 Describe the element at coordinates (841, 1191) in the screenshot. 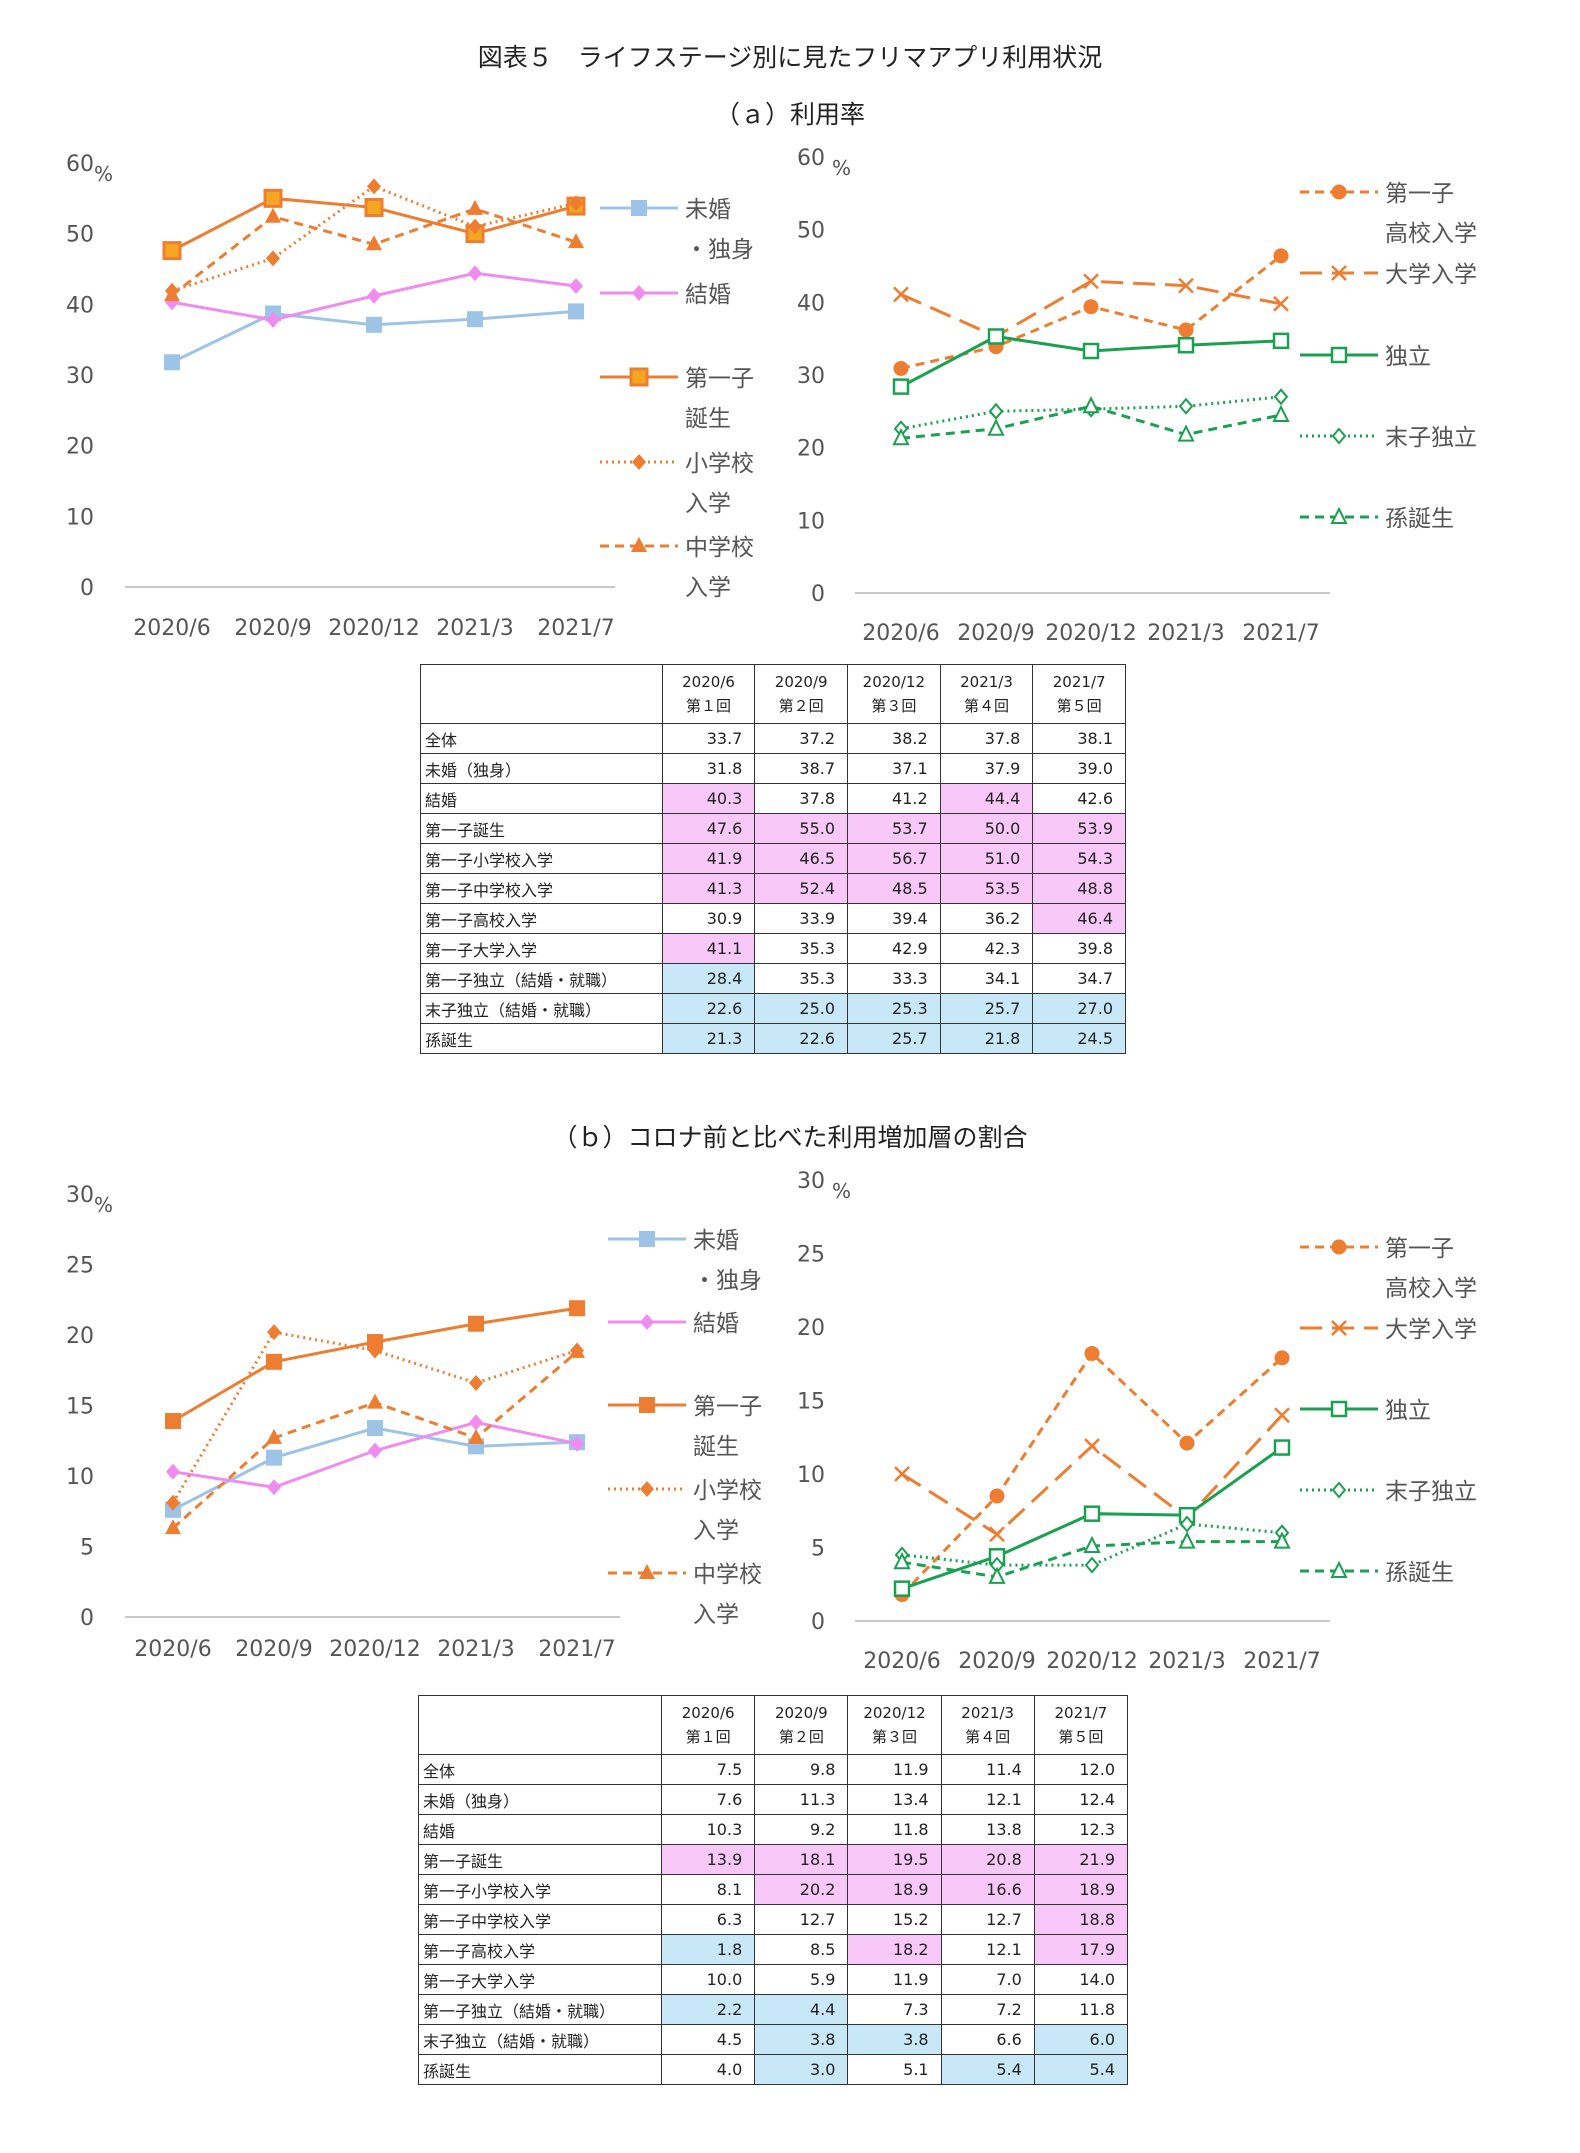

I see `y-unit-label: %` at that location.